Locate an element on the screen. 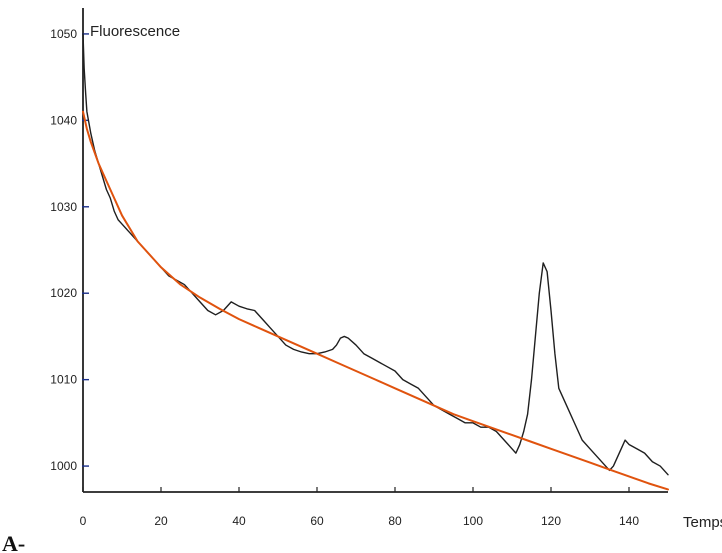  x-tick-label: 60 is located at coordinates (317, 521).